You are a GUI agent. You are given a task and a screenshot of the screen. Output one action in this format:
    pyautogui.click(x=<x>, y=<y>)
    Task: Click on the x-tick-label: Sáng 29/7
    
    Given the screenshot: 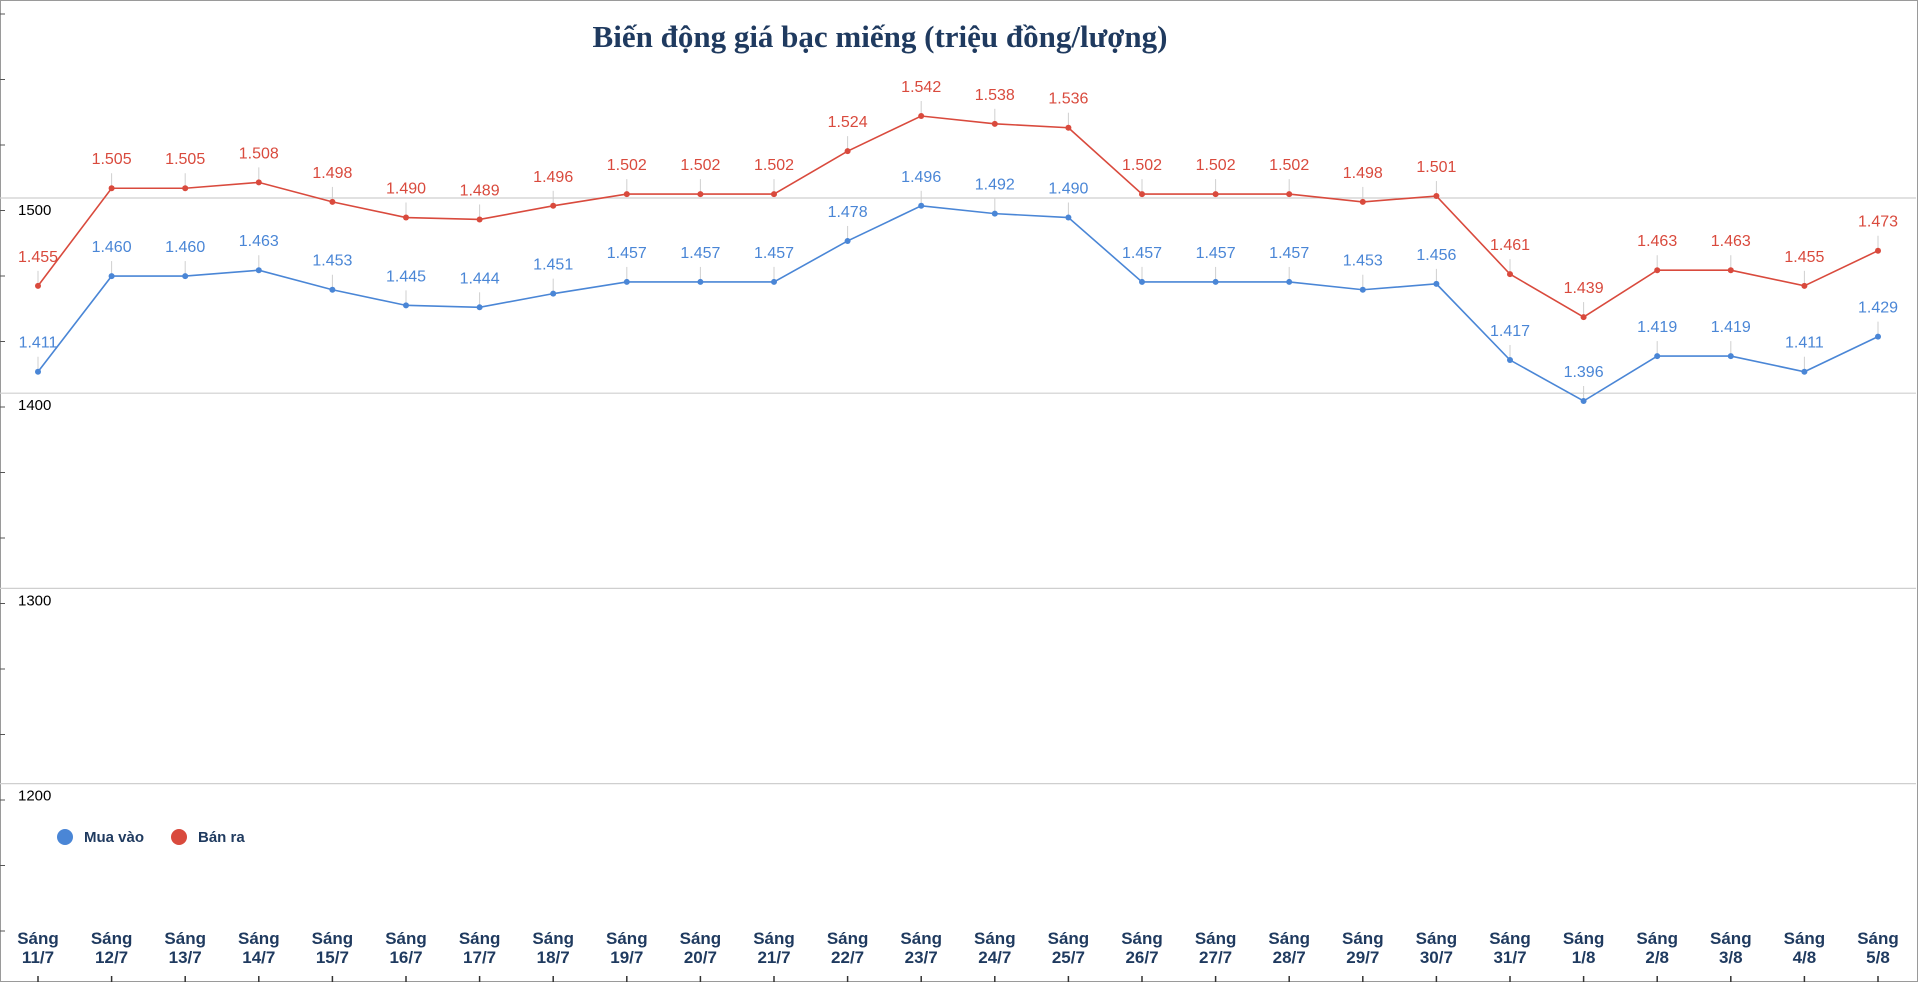 What is the action you would take?
    pyautogui.click(x=1363, y=948)
    